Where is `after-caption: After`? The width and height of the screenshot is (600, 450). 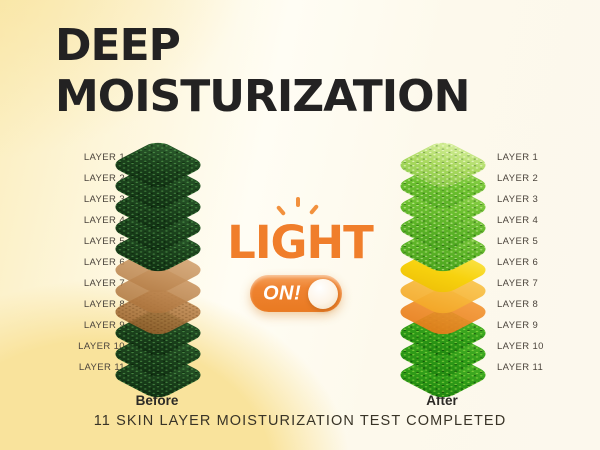
after-caption: After is located at coordinates (442, 400).